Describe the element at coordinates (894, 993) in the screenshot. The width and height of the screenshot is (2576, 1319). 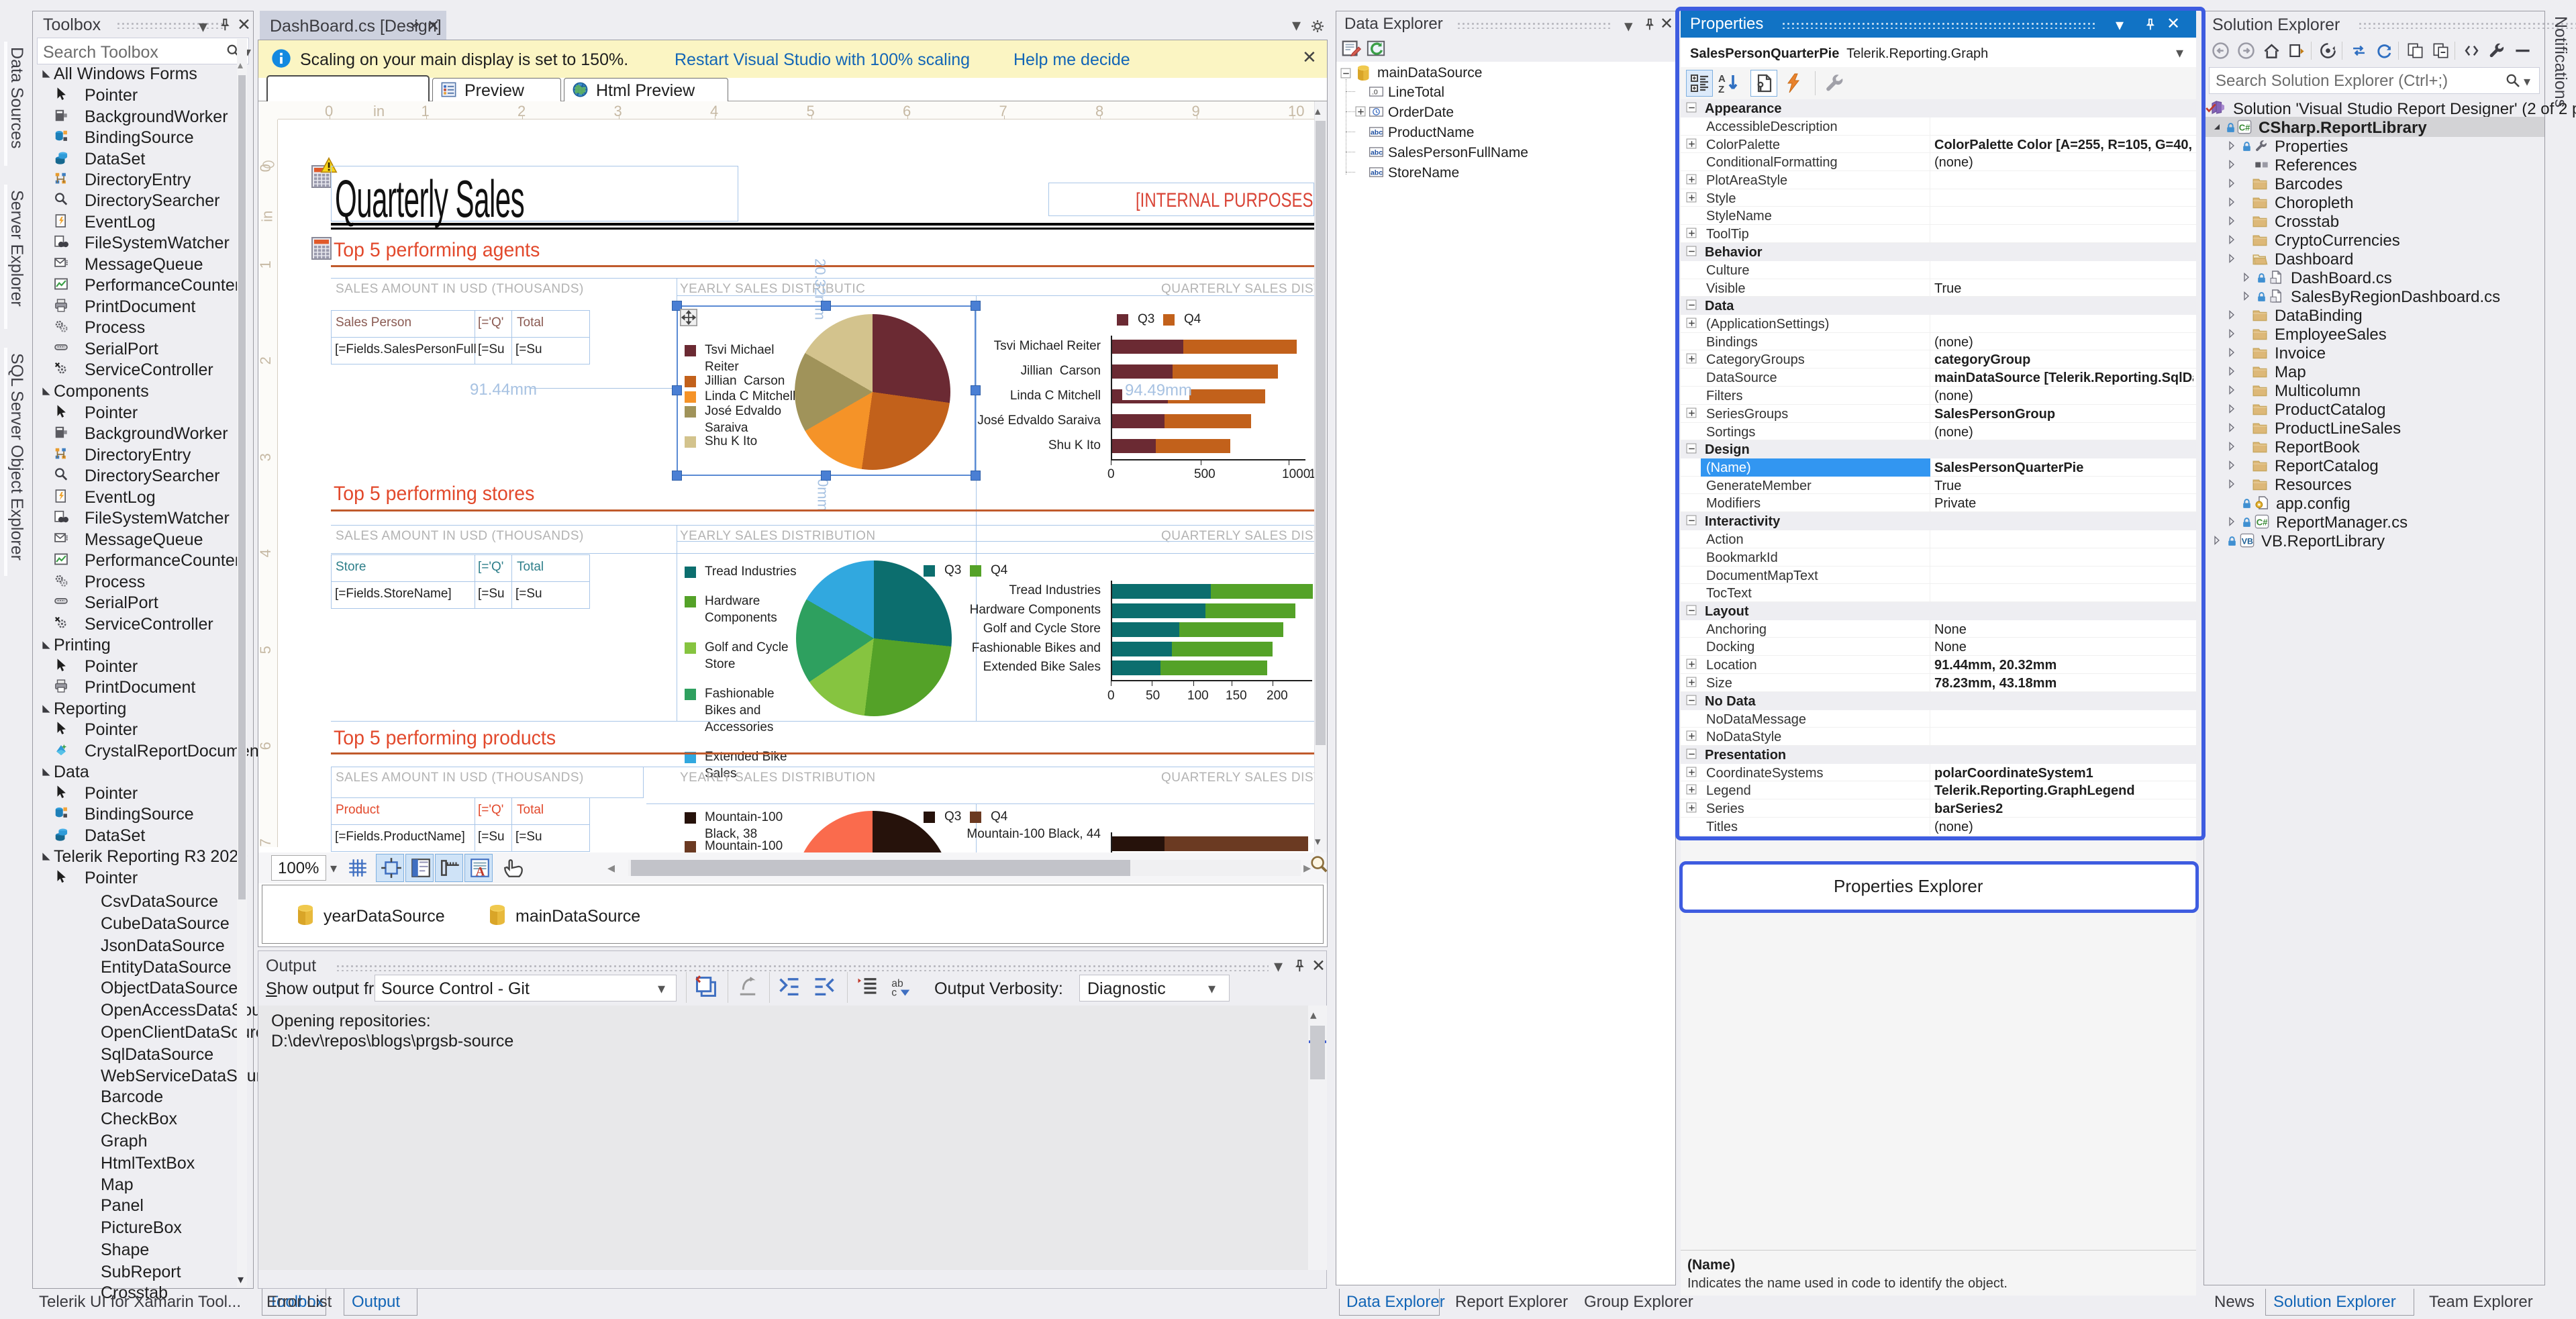
I see `svg-text: c` at that location.